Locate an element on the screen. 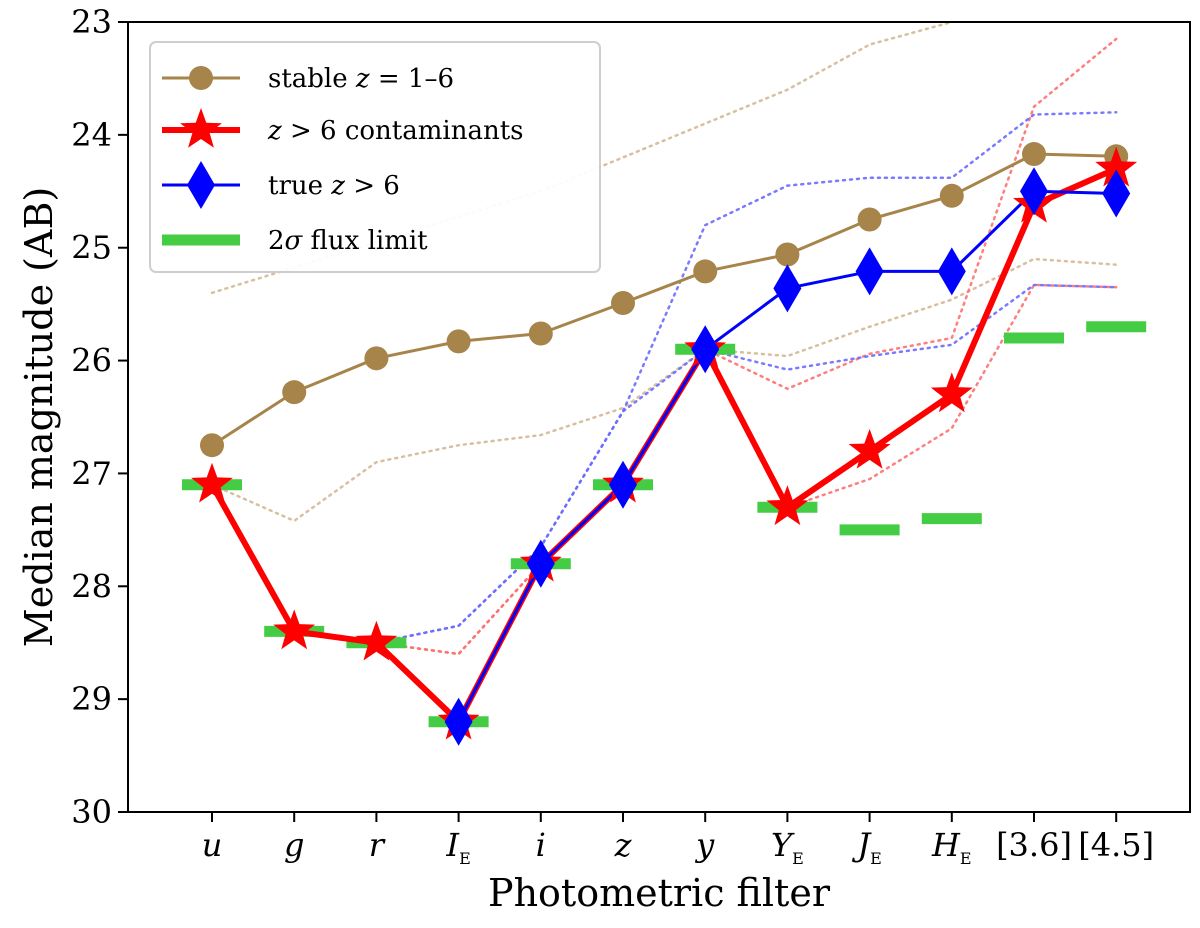 The width and height of the screenshot is (1200, 928). legend-label-part: stable is located at coordinates (312, 79).